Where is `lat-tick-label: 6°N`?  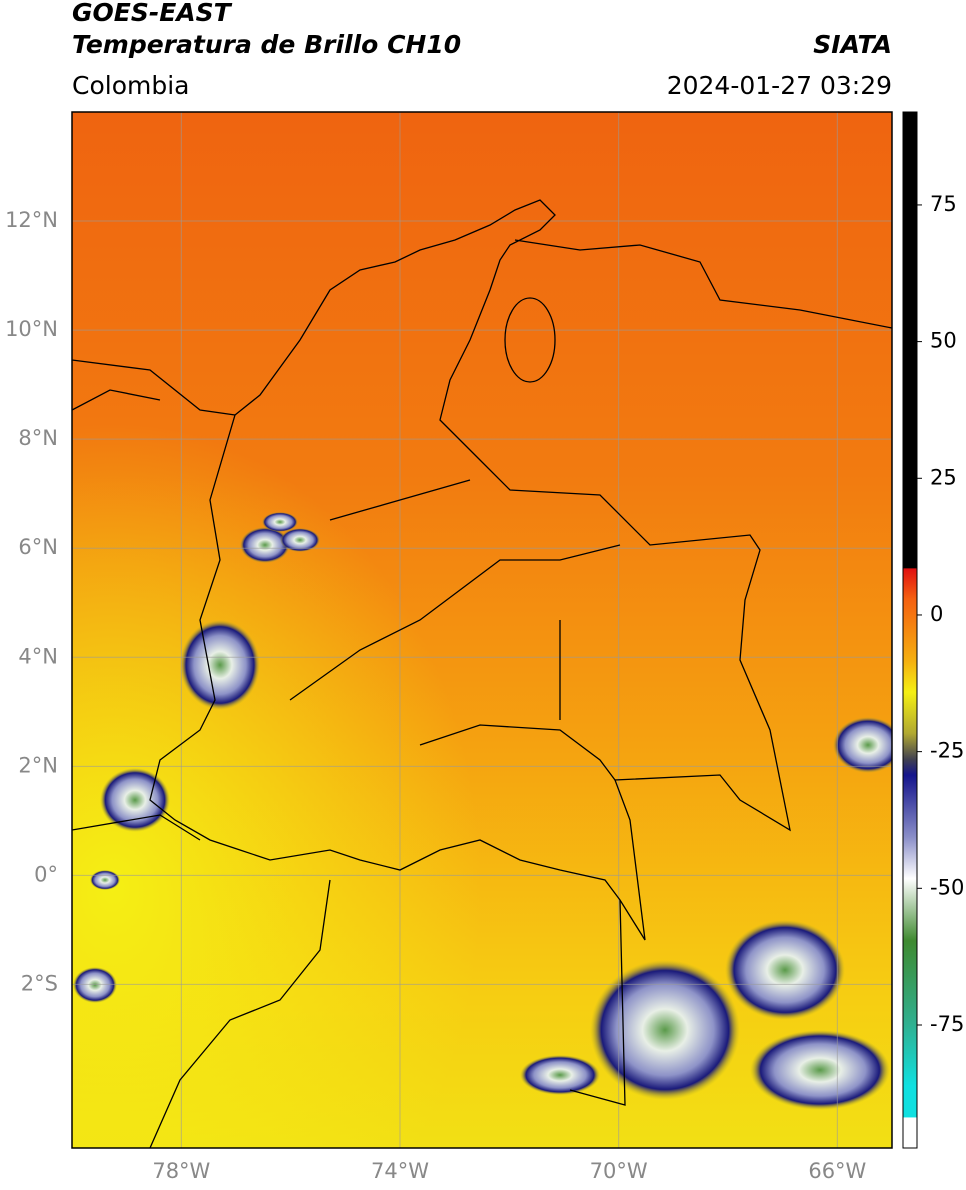 lat-tick-label: 6°N is located at coordinates (38, 547).